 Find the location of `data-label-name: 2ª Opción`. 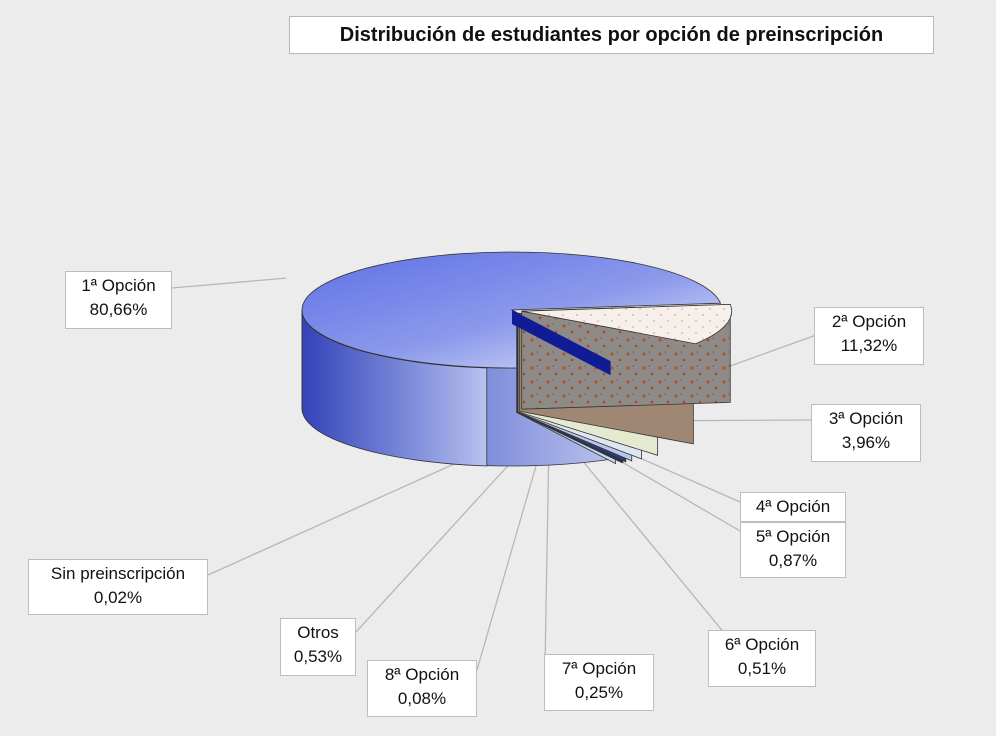

data-label-name: 2ª Opción is located at coordinates (869, 321).